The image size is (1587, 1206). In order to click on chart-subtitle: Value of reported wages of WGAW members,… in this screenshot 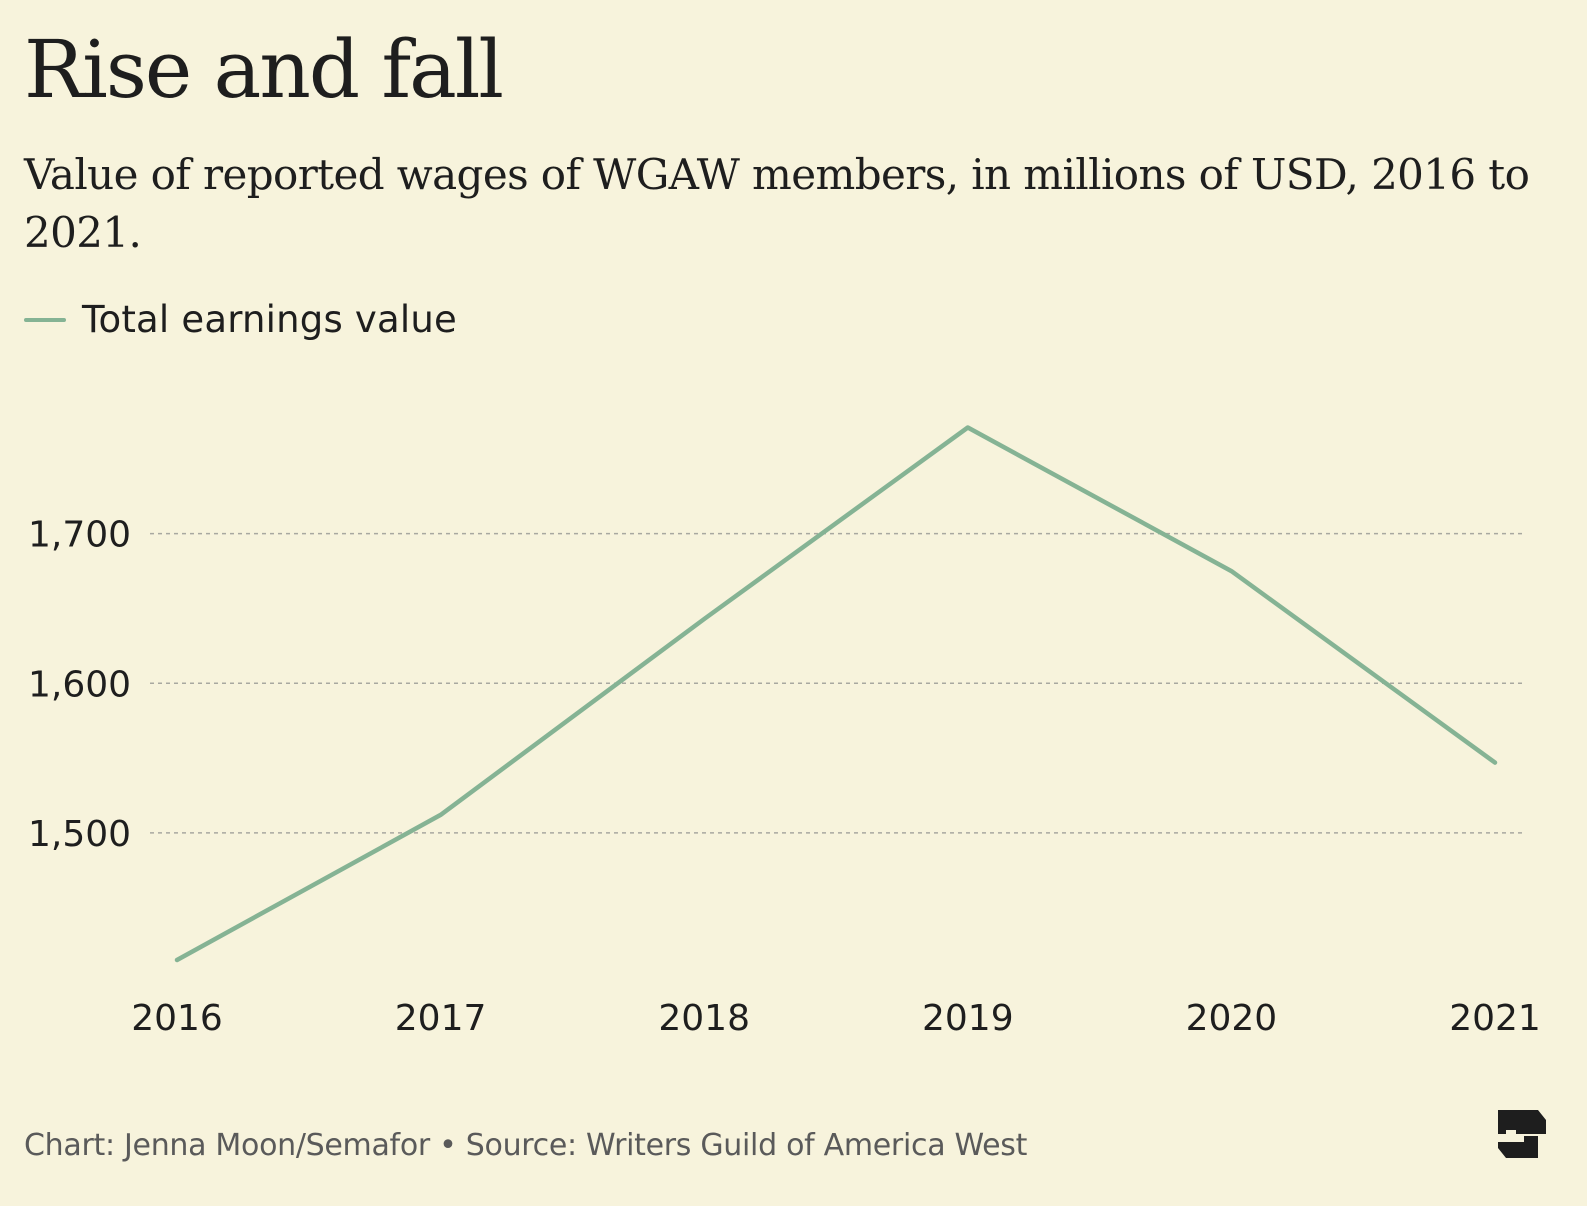, I will do `click(777, 203)`.